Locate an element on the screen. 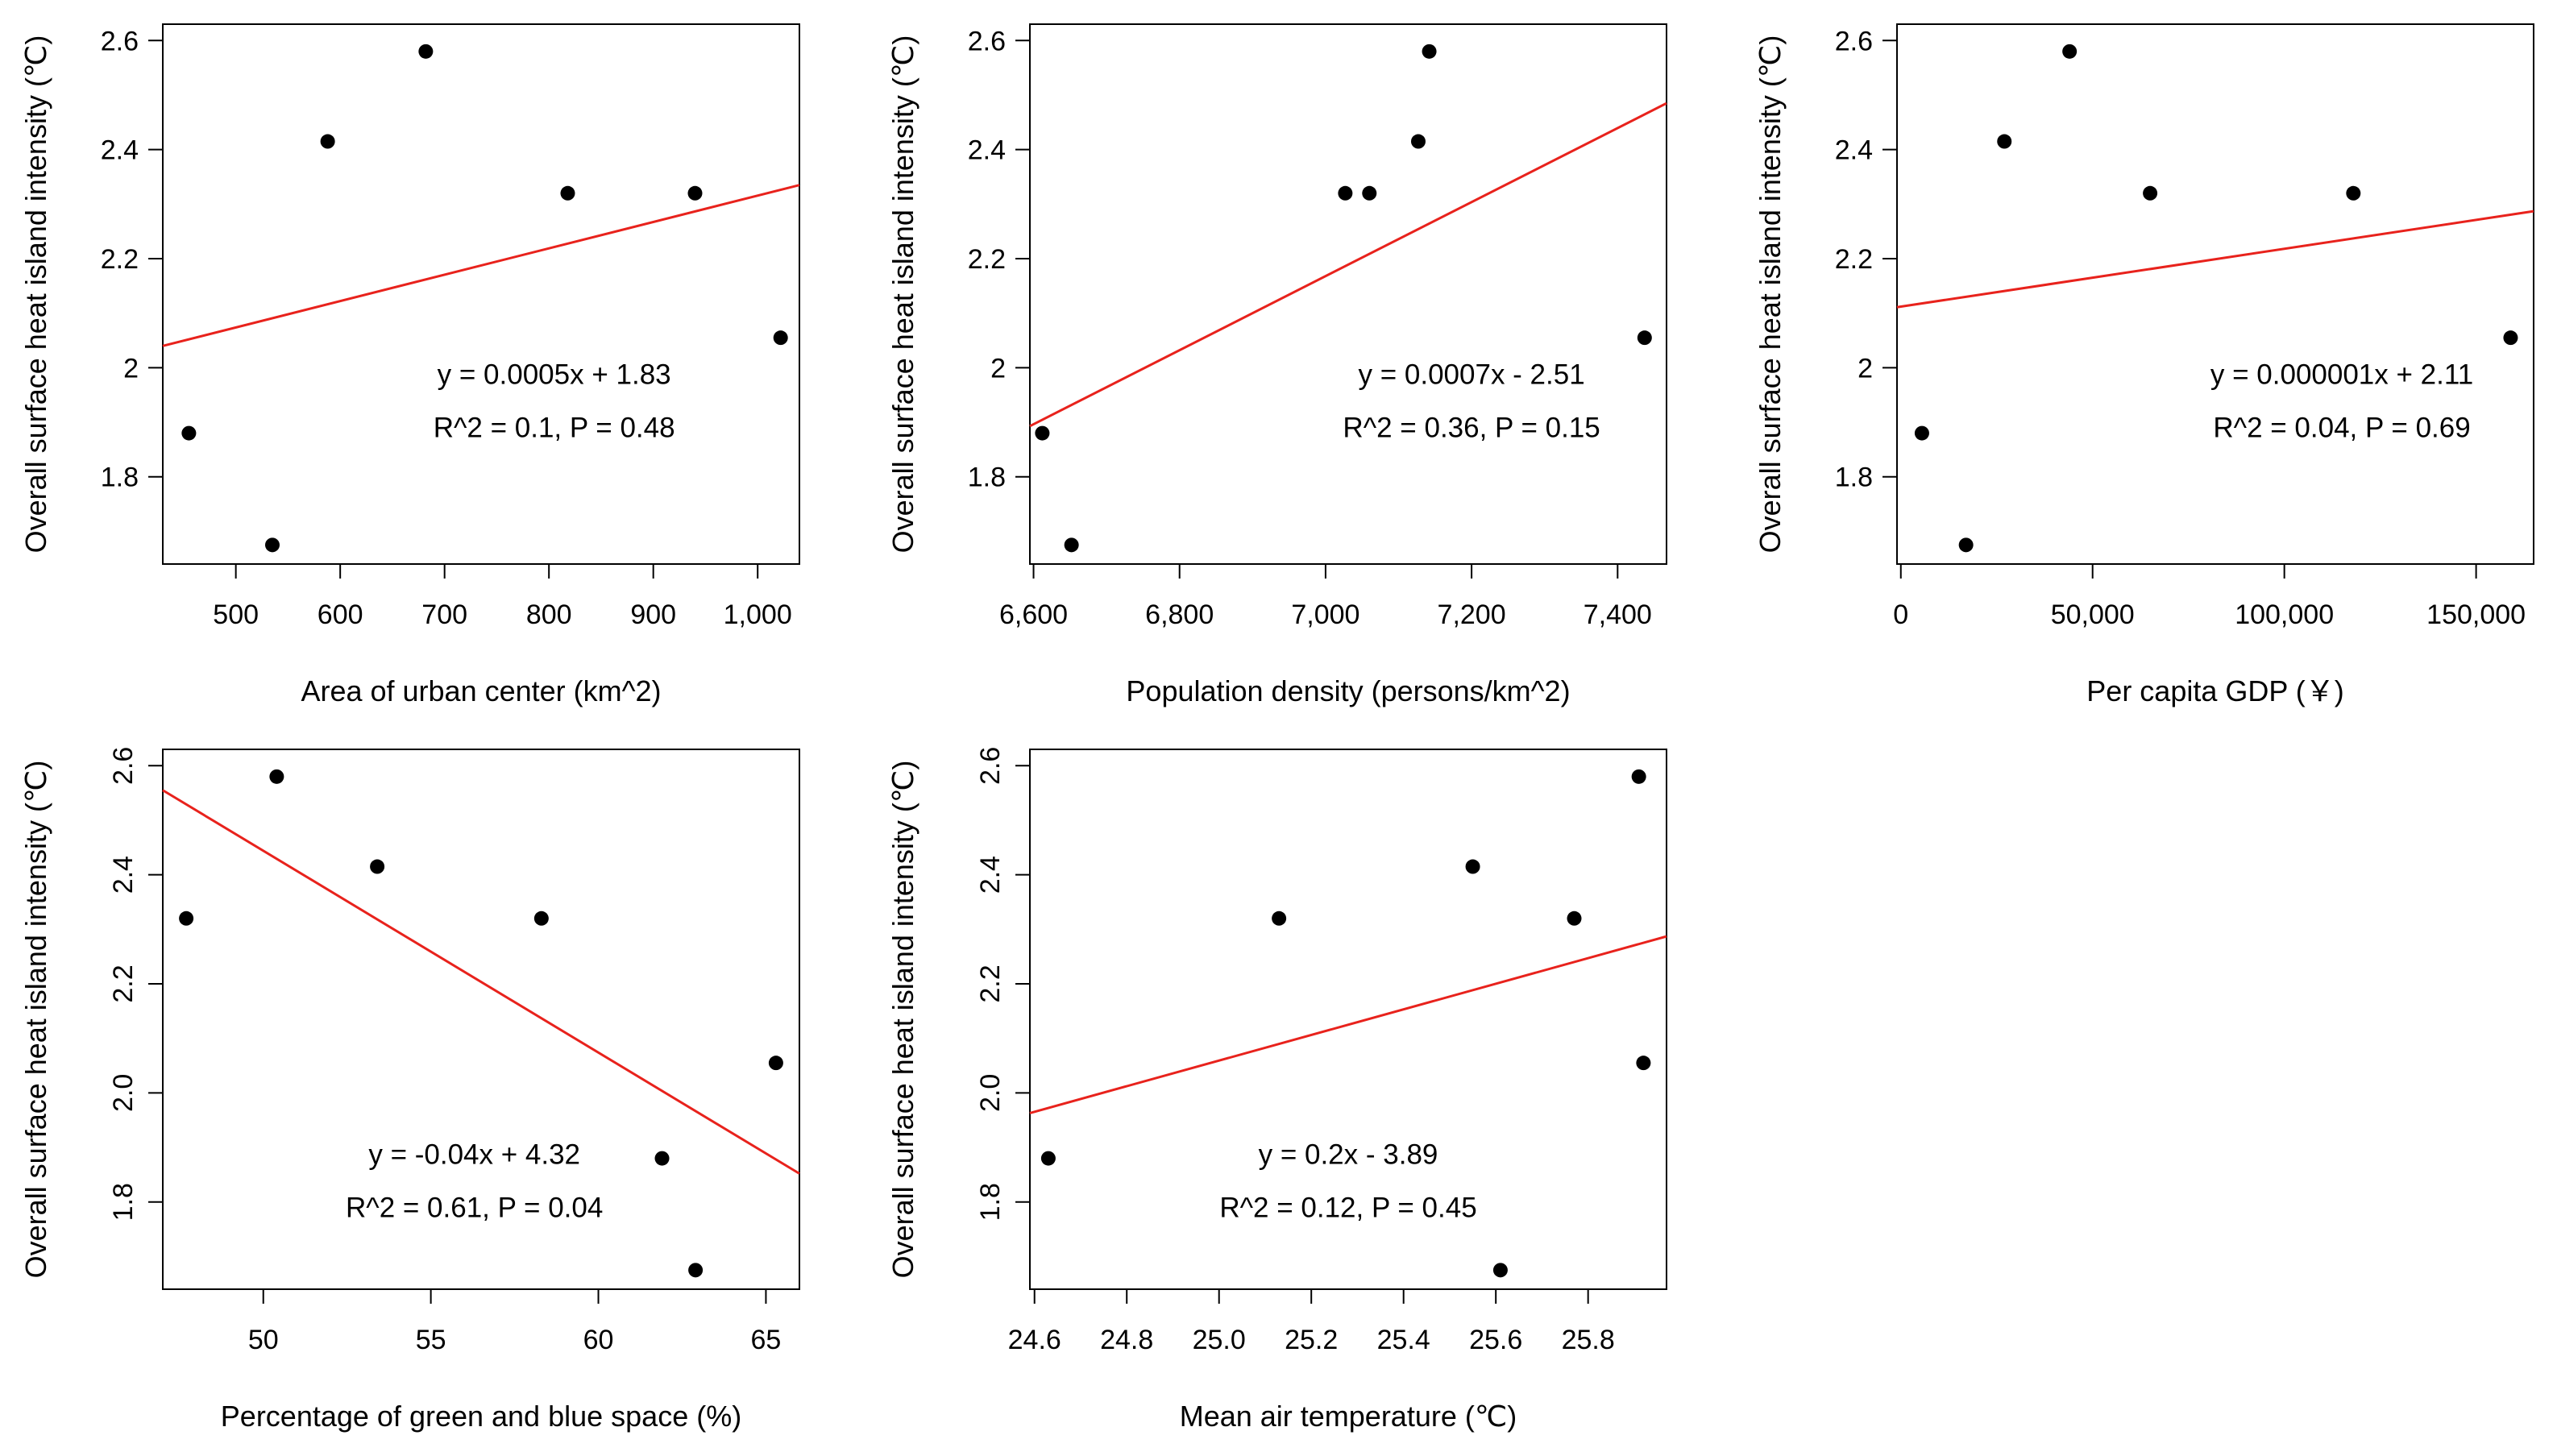 The image size is (2557, 1456). x-tick-label: 7,200 is located at coordinates (1472, 614).